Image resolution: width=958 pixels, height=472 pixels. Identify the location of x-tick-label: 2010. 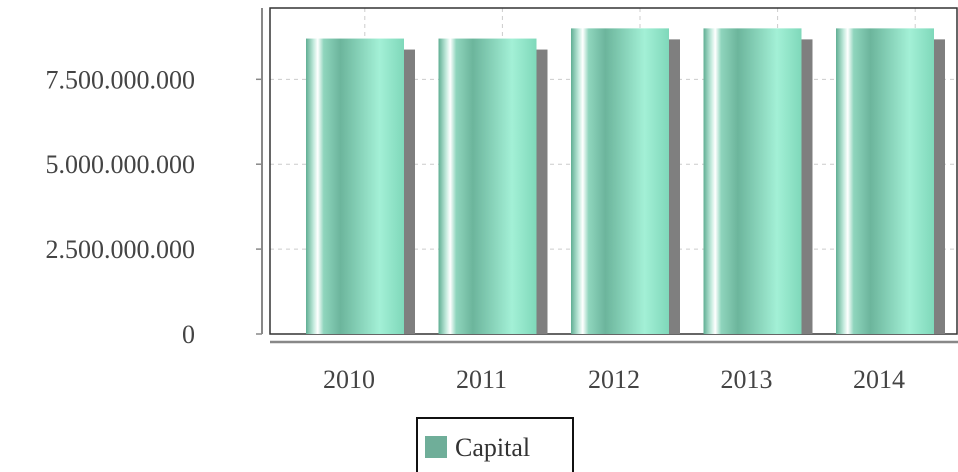
(349, 379).